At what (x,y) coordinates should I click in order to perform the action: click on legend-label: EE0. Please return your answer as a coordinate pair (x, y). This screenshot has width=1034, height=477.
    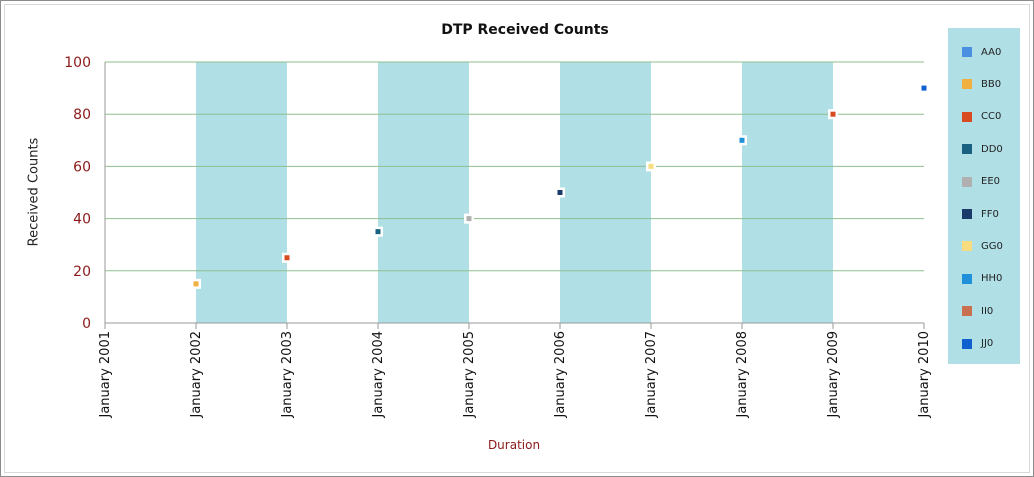
    Looking at the image, I should click on (990, 182).